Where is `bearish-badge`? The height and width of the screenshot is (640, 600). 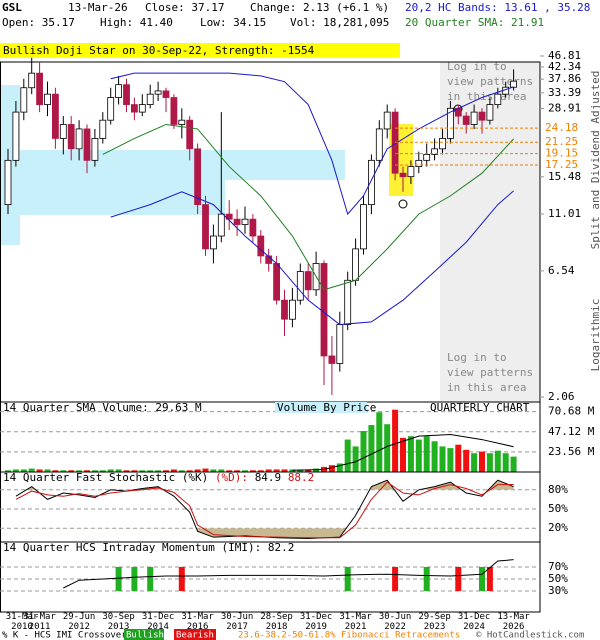
bearish-badge is located at coordinates (195, 634).